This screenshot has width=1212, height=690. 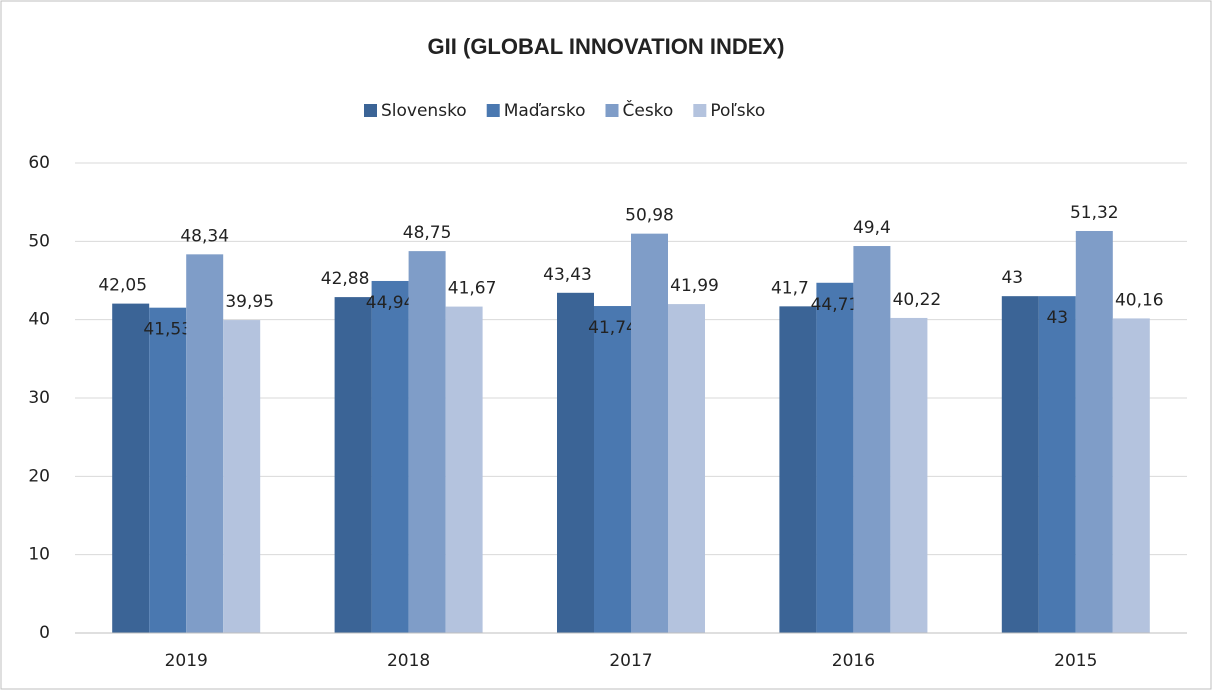 I want to click on data-label: 41,7, so click(x=790, y=288).